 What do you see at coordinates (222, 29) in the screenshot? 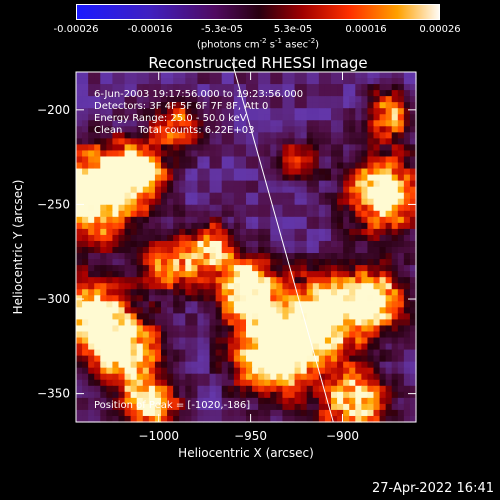
I see `colorbar-tick: -5.3e-05` at bounding box center [222, 29].